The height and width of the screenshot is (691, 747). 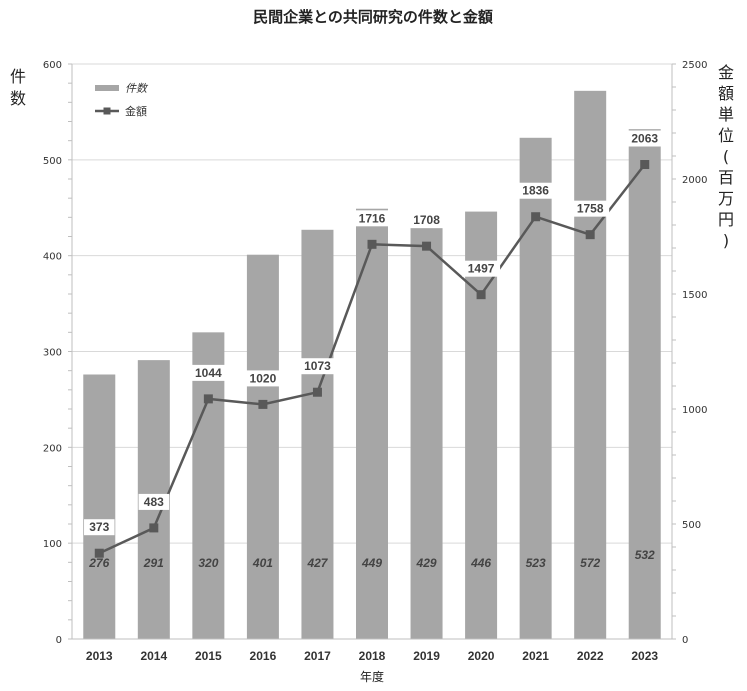 I want to click on amount-label: 1716, so click(x=372, y=218).